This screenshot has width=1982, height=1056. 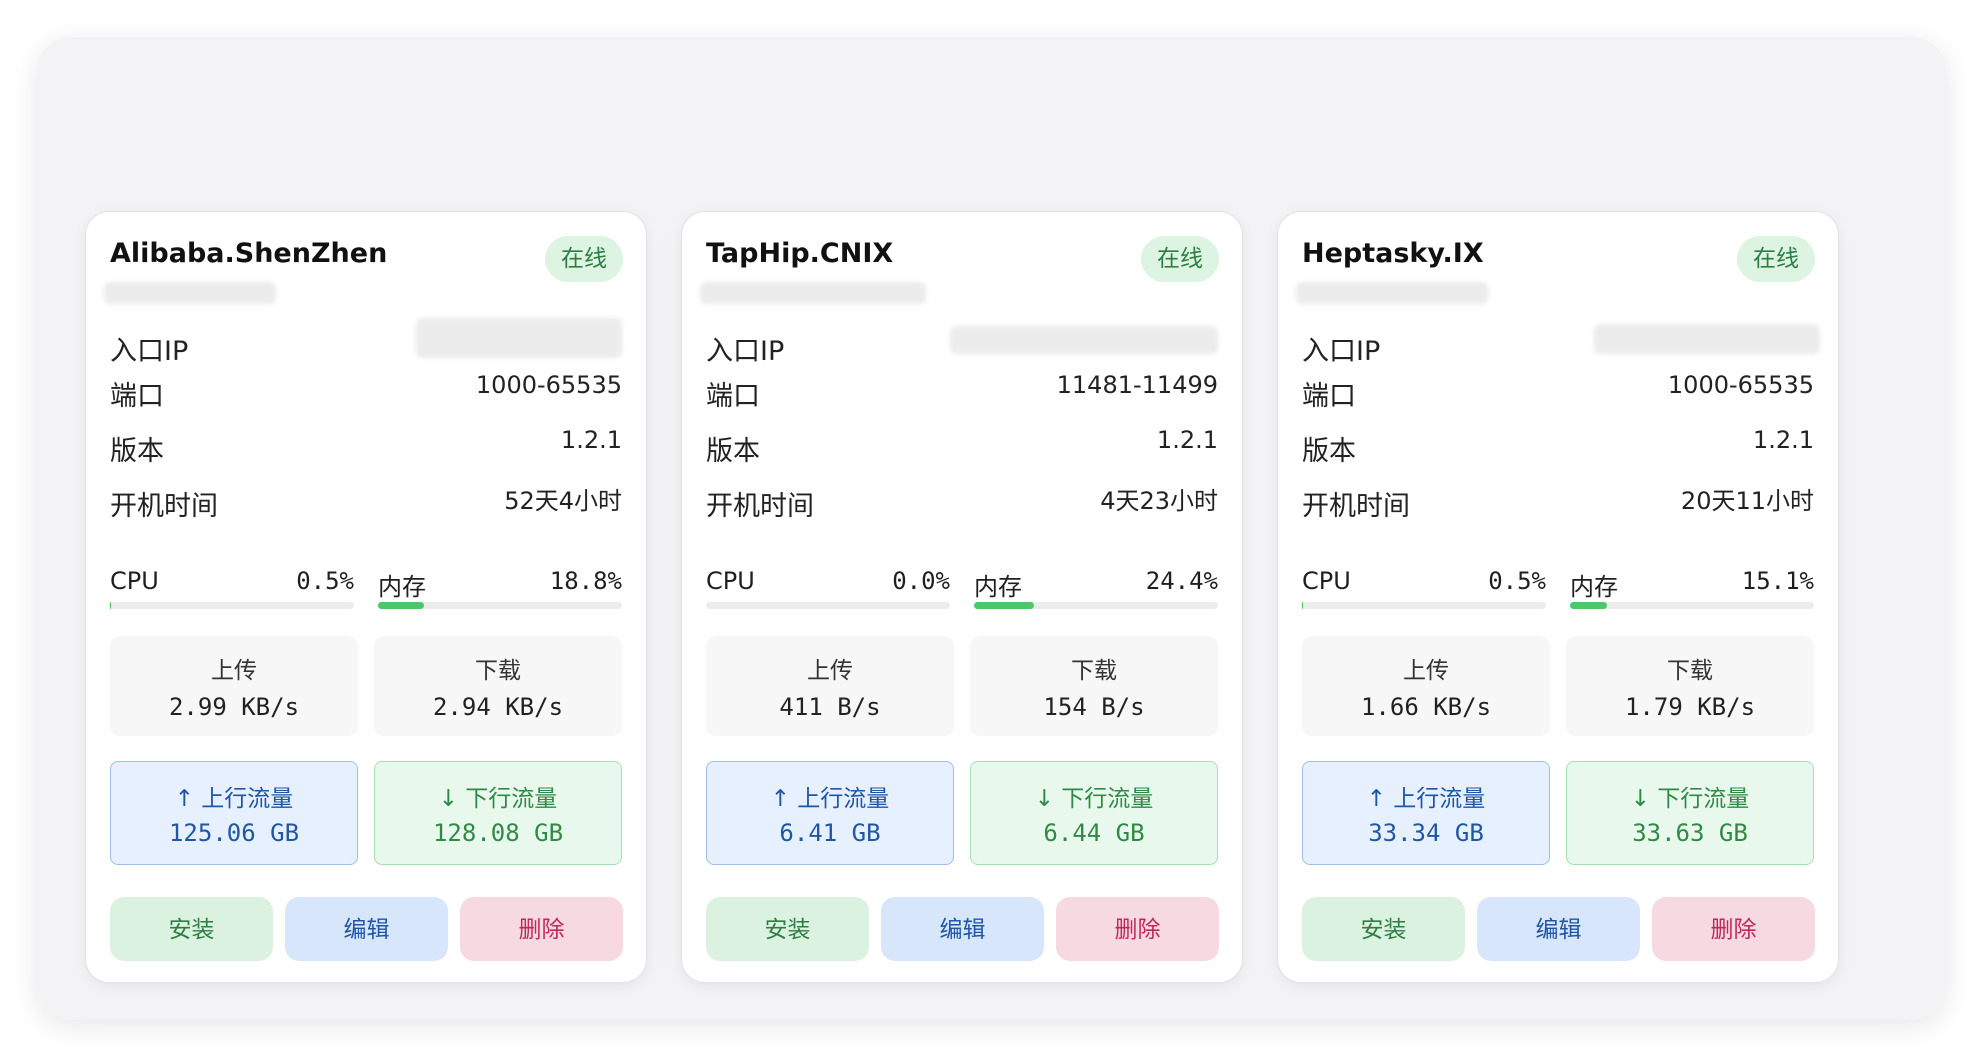 I want to click on memory-value: 18.8%, so click(x=585, y=581).